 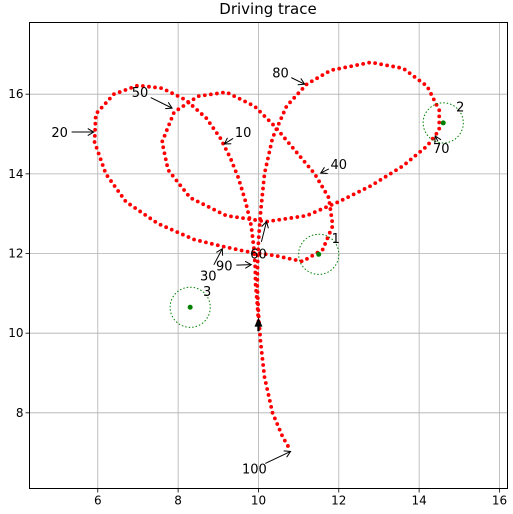 I want to click on landmark-label: 2, so click(x=460, y=108).